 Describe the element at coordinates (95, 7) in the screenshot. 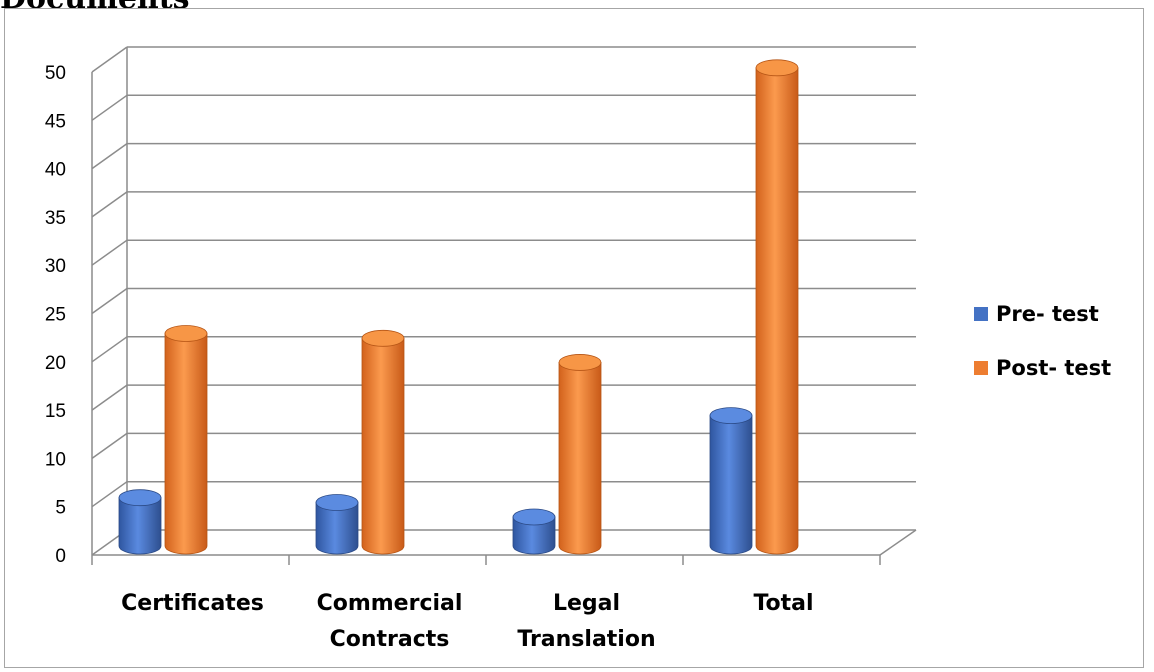

I see `page-heading: Documents` at that location.